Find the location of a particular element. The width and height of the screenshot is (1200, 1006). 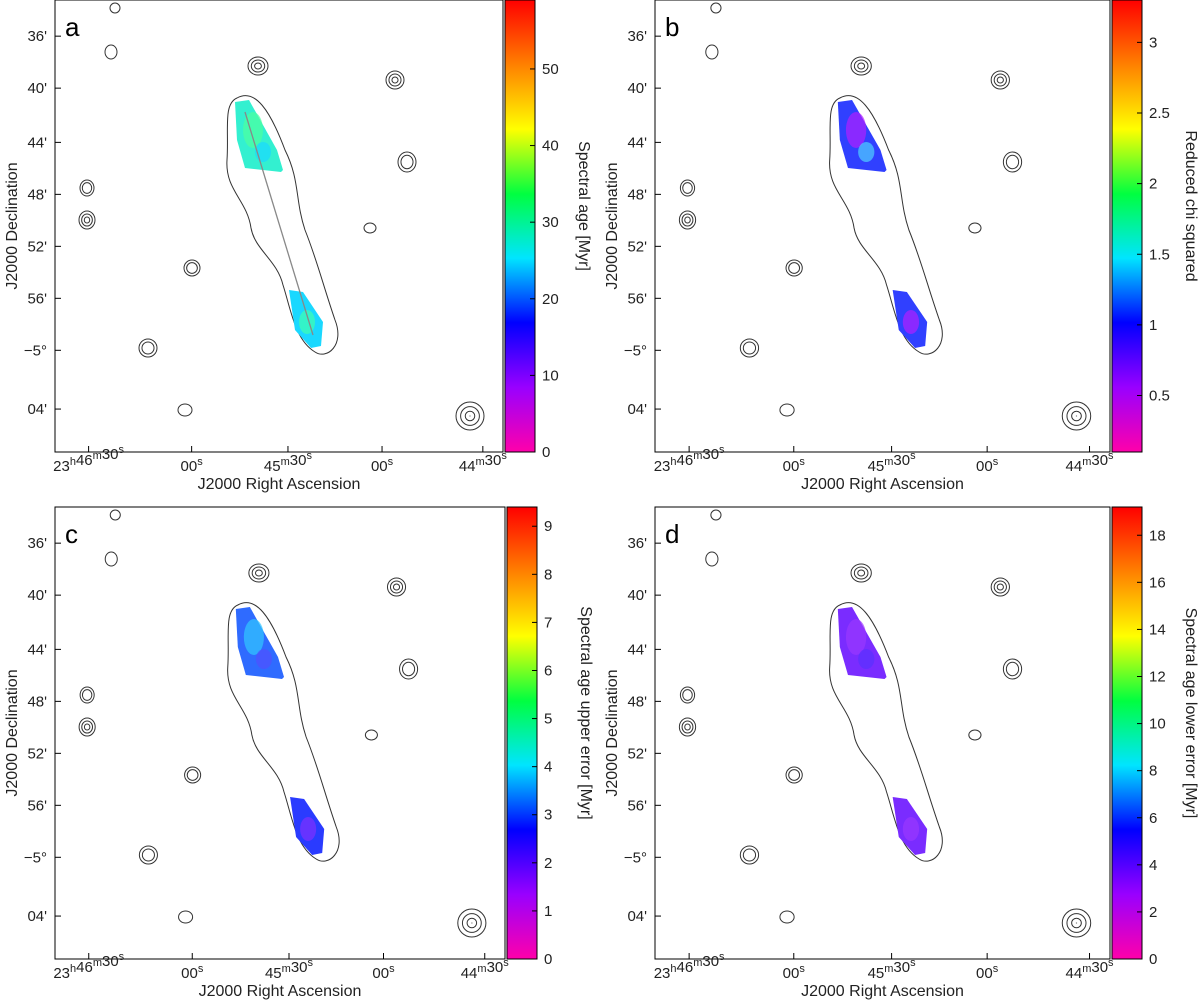

colorbar-tick-label: 30 is located at coordinates (550, 222).